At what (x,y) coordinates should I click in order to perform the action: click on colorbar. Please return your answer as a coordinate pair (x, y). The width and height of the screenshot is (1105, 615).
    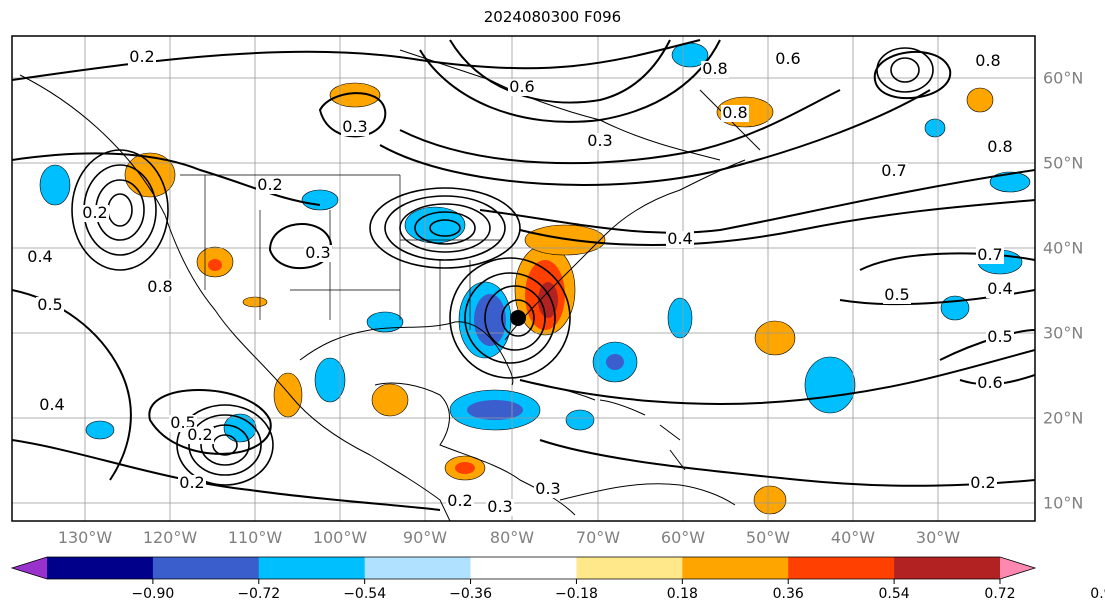
    Looking at the image, I should click on (523, 570).